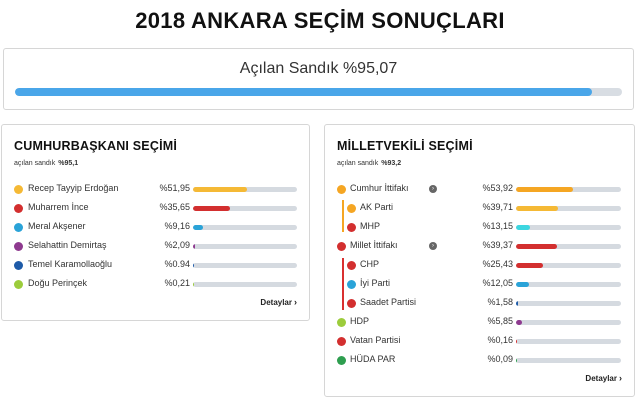 This screenshot has width=640, height=410. Describe the element at coordinates (603, 378) in the screenshot. I see `parliament-details-link: Detaylar ›` at that location.